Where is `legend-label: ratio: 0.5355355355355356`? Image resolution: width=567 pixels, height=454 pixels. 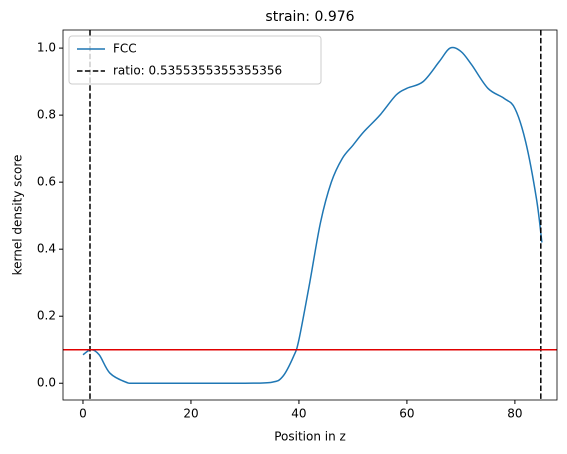
legend-label: ratio: 0.5355355355355356 is located at coordinates (197, 71).